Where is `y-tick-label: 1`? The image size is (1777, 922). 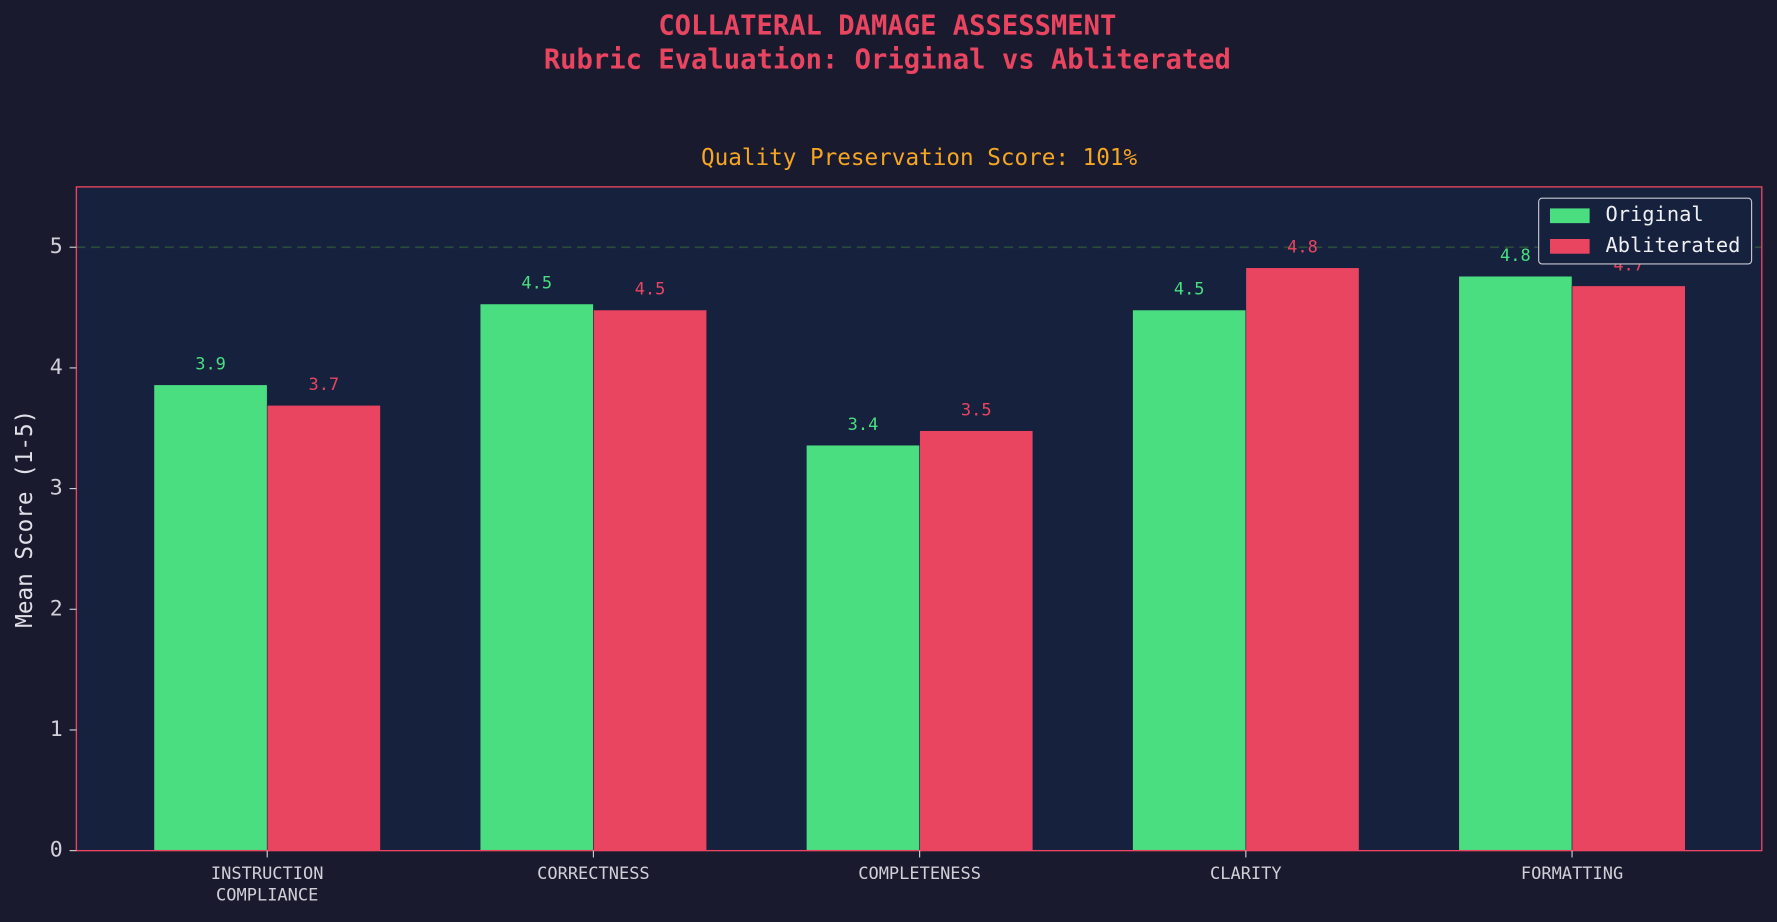
y-tick-label: 1 is located at coordinates (56, 729).